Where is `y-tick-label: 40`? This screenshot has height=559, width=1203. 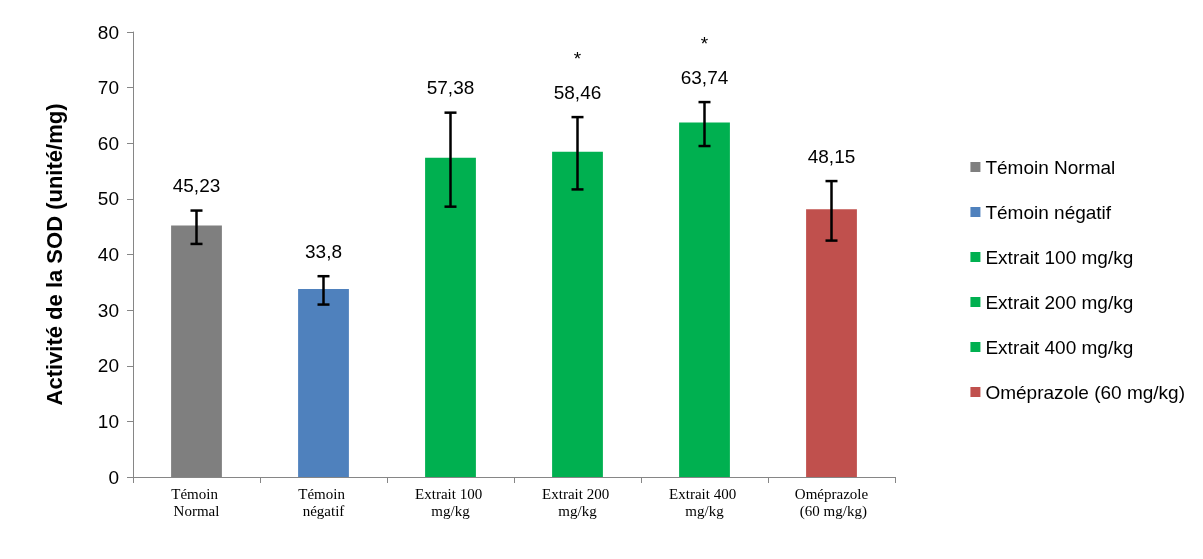 y-tick-label: 40 is located at coordinates (108, 254).